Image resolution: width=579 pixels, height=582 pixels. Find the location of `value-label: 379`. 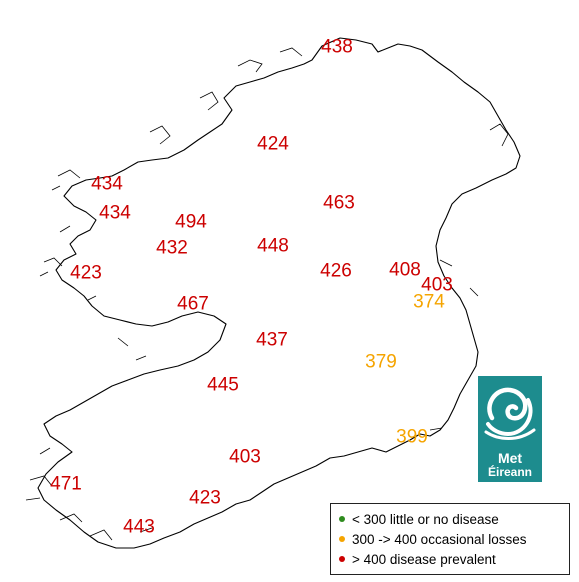

value-label: 379 is located at coordinates (381, 362).